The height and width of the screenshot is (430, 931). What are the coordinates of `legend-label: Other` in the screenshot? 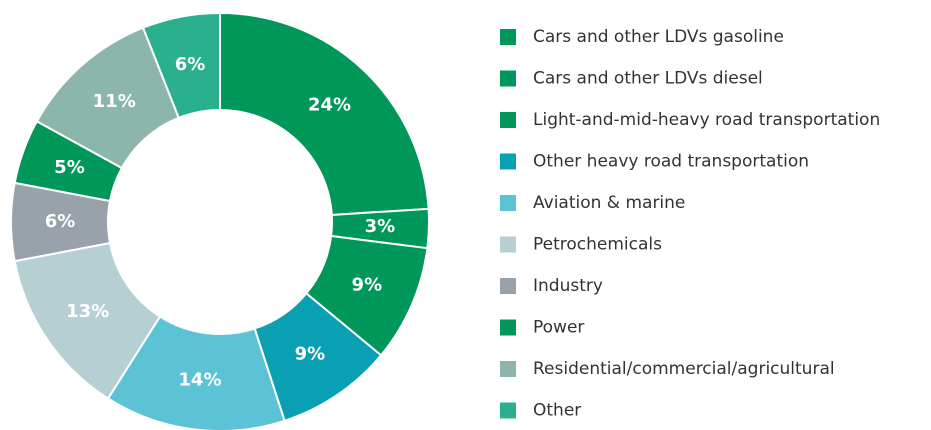 It's located at (557, 411).